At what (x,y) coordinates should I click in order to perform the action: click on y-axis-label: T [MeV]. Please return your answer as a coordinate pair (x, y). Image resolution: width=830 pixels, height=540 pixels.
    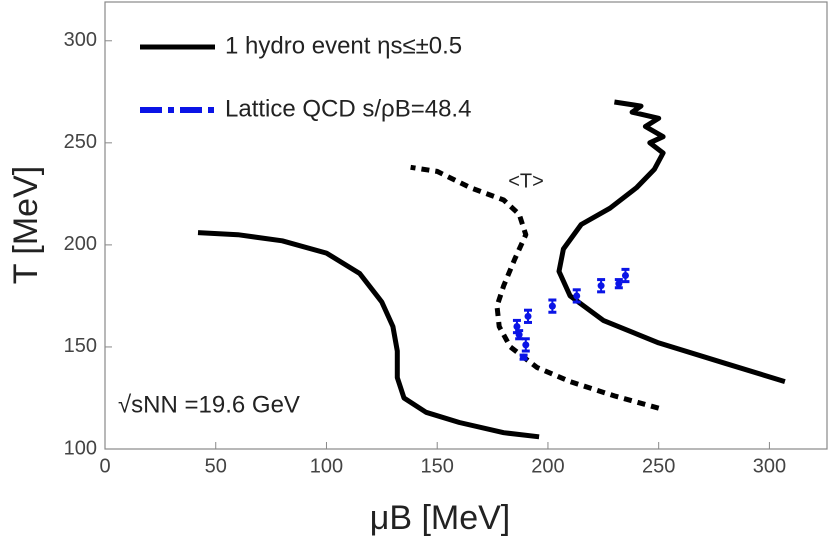
    Looking at the image, I should click on (26, 225).